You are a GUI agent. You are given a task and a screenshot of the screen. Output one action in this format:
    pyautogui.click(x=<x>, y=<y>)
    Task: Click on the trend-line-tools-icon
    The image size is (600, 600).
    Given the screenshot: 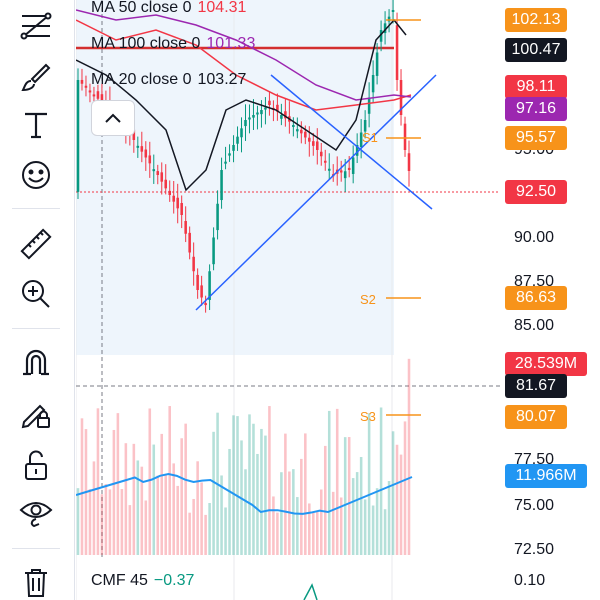 What is the action you would take?
    pyautogui.click(x=36, y=26)
    